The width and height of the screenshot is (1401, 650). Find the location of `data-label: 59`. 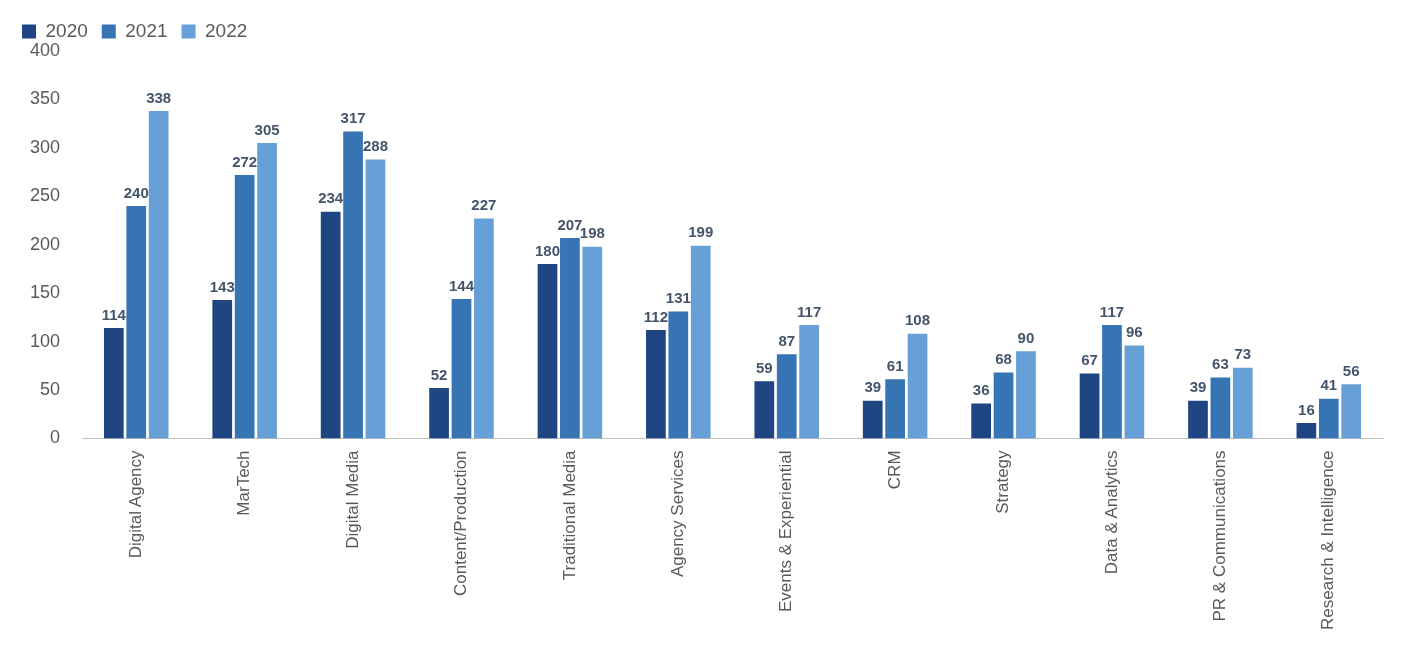

data-label: 59 is located at coordinates (764, 367).